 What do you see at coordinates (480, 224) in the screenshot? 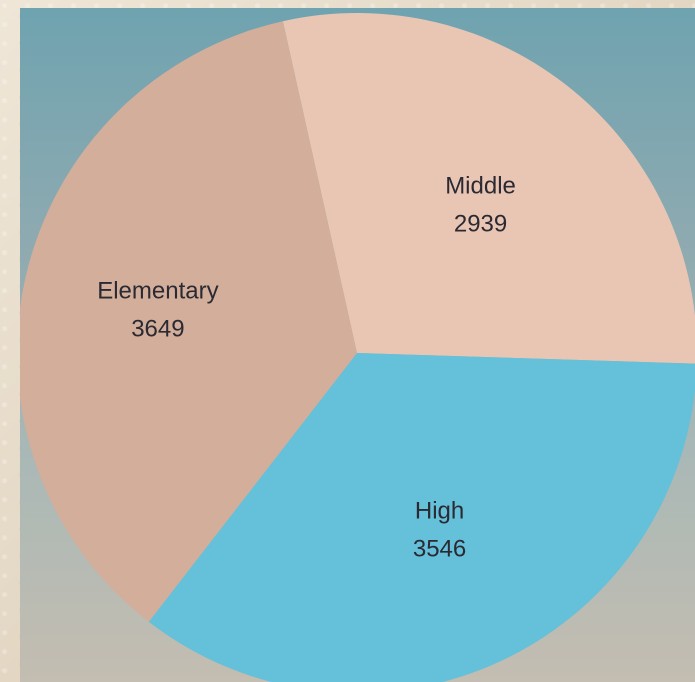
I see `slice-value-middle: 2939` at bounding box center [480, 224].